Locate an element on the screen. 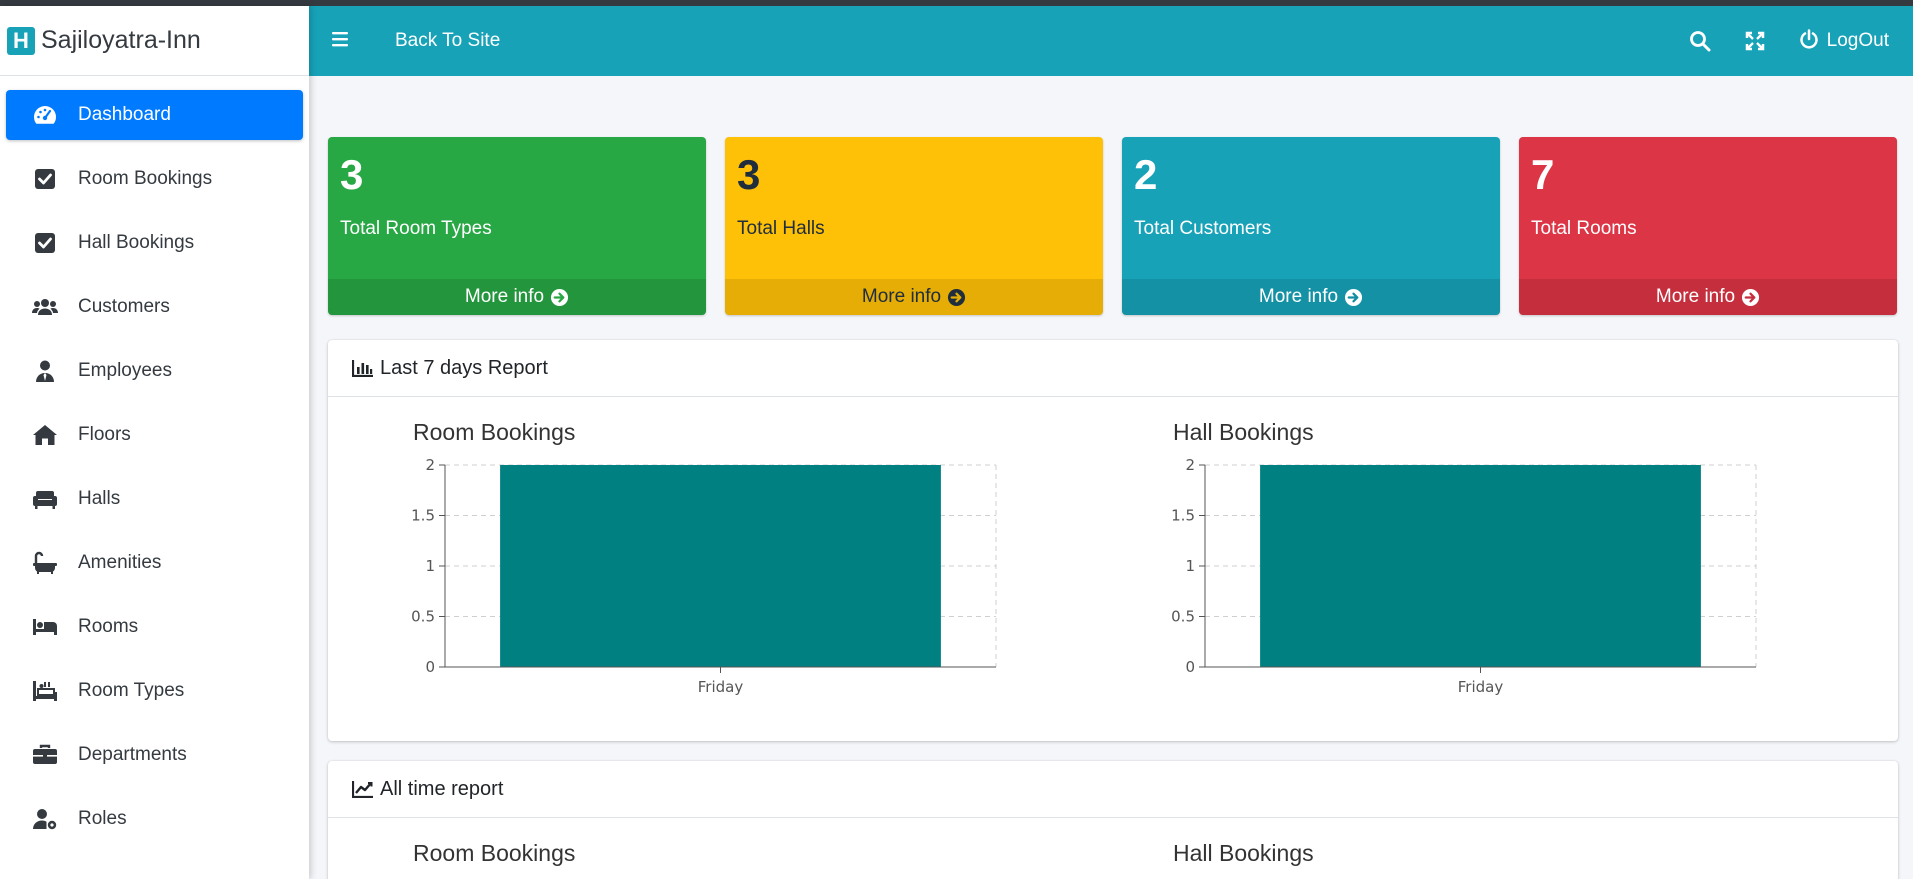 The width and height of the screenshot is (1913, 879). sidebar-item-roles: Roles is located at coordinates (154, 819).